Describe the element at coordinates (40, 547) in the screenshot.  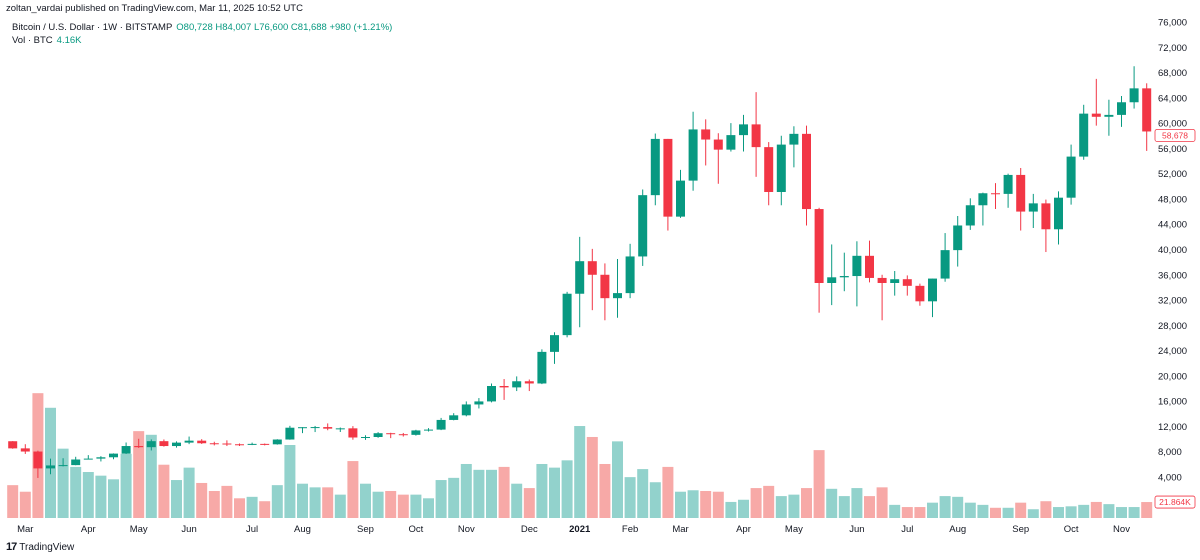
I see `footer-branding: 17 TradingView` at that location.